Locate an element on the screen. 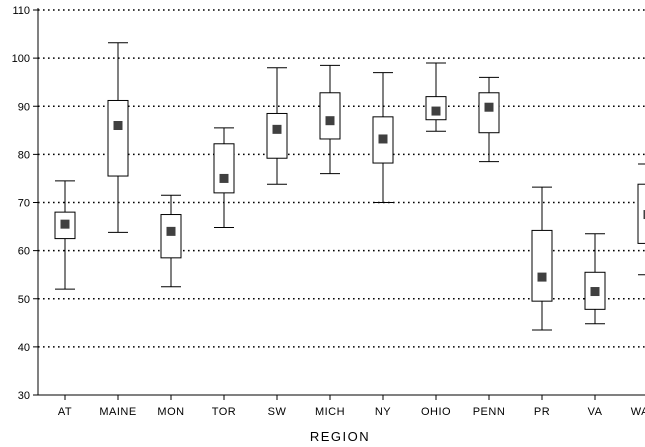 This screenshot has width=645, height=447. y-tick-label: 90 is located at coordinates (24, 107).